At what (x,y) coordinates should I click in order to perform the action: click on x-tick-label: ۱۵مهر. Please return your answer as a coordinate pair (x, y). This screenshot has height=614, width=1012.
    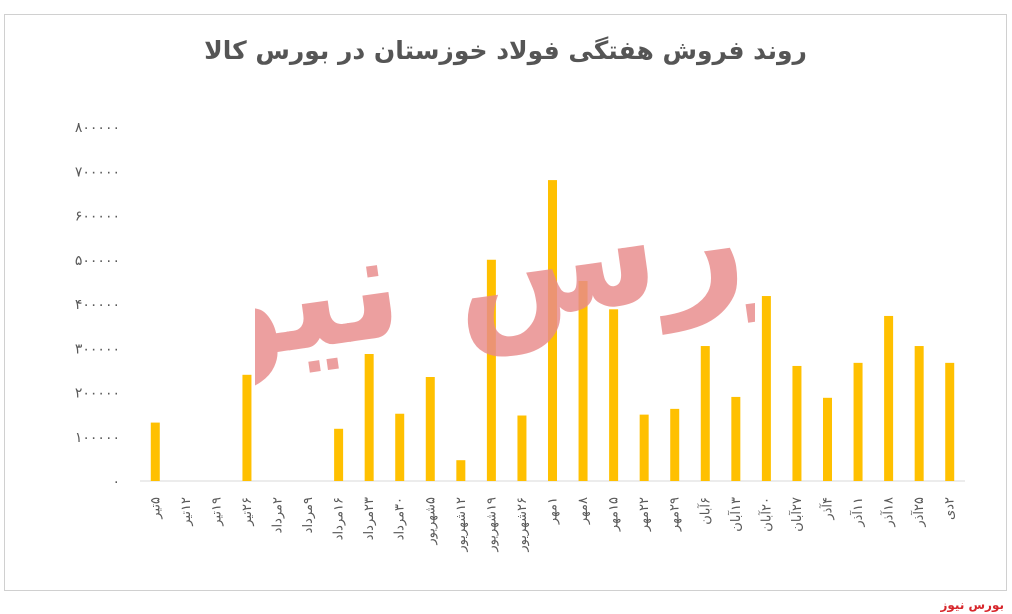
    Looking at the image, I should click on (614, 514).